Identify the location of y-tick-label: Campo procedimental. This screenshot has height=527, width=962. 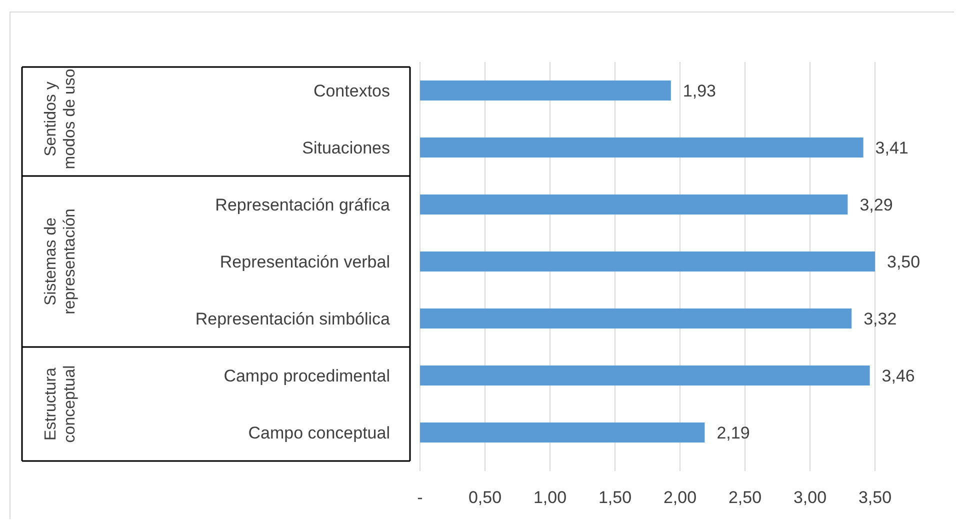
(307, 376).